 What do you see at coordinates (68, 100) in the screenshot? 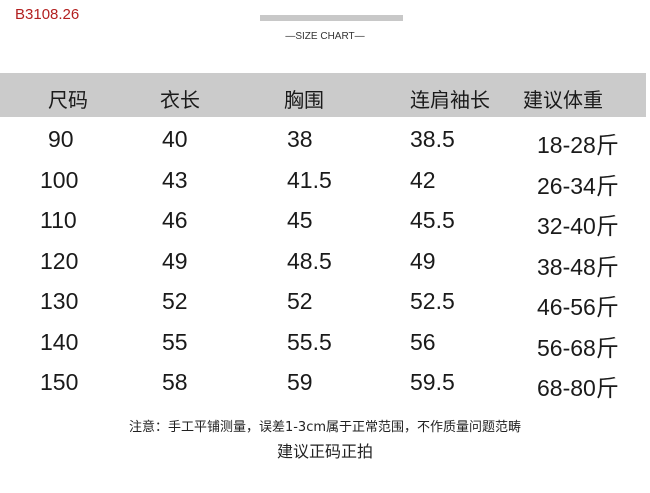
I see `column-header: 尺码` at bounding box center [68, 100].